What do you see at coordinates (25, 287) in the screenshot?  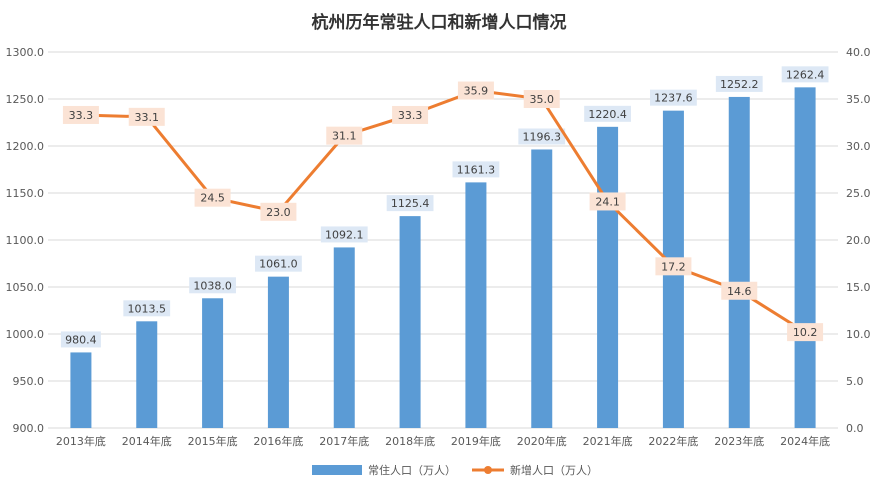 I see `y-left-tick-label: 1050.0` at bounding box center [25, 287].